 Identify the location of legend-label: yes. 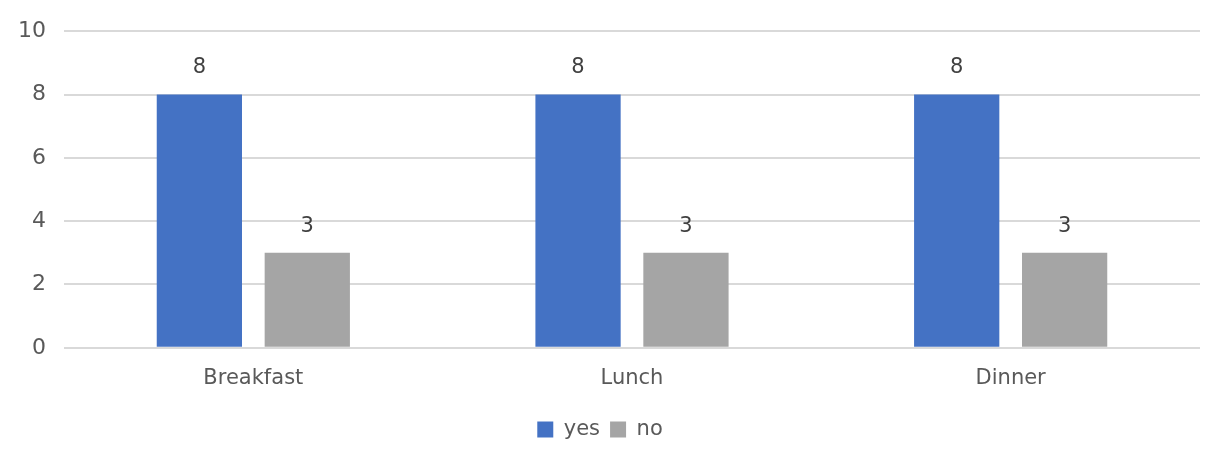
(582, 427).